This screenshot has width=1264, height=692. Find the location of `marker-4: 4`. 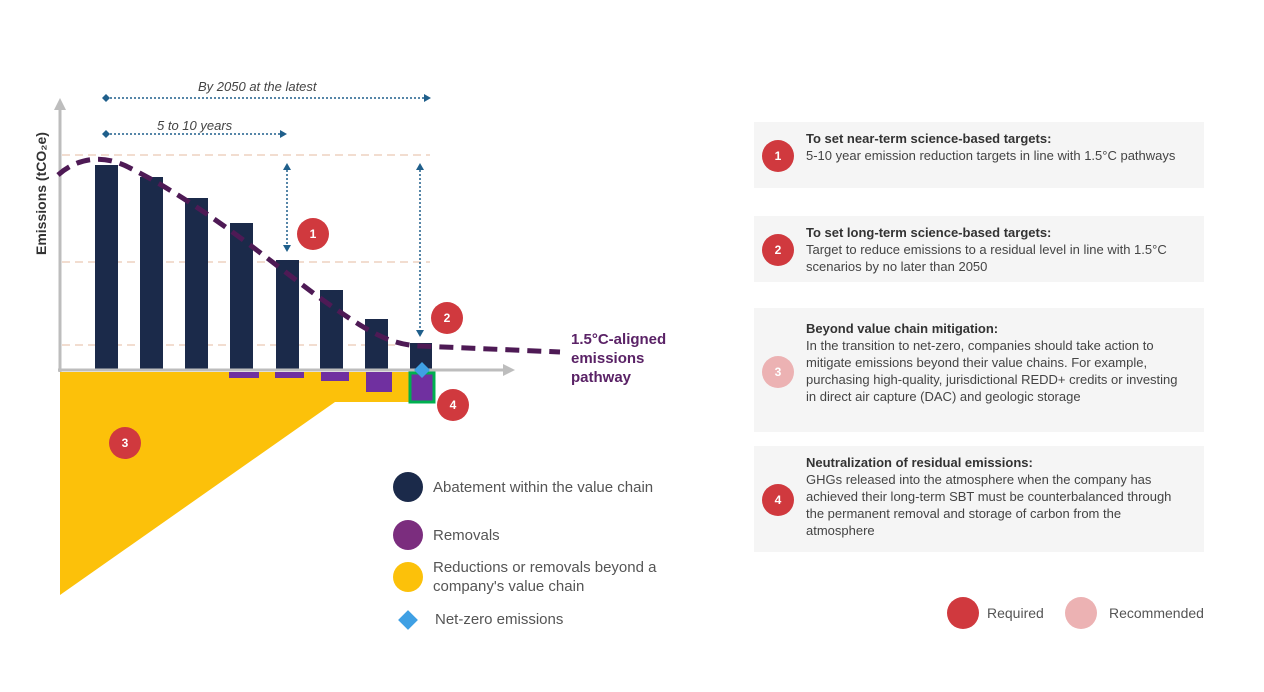

marker-4: 4 is located at coordinates (453, 405).